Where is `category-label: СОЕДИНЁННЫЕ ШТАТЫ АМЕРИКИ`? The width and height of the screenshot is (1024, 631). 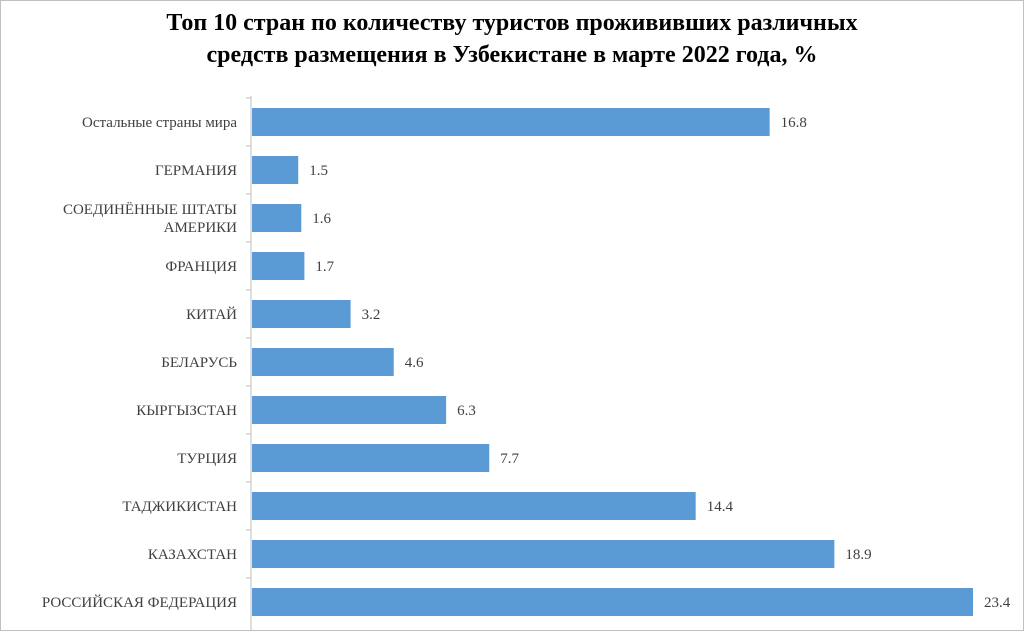 category-label: СОЕДИНЁННЫЕ ШТАТЫ АМЕРИКИ is located at coordinates (150, 218).